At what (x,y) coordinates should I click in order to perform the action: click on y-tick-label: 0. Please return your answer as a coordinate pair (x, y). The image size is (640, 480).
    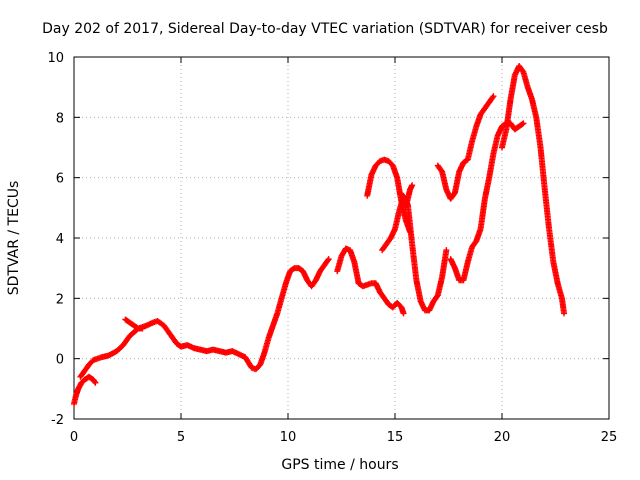
    Looking at the image, I should click on (60, 360).